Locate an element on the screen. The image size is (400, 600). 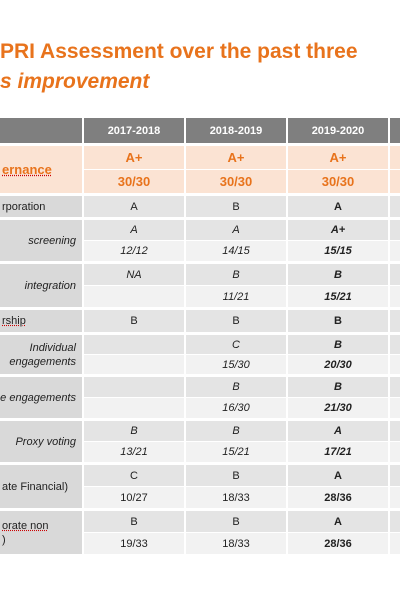
label-line: ernance is located at coordinates (27, 169).